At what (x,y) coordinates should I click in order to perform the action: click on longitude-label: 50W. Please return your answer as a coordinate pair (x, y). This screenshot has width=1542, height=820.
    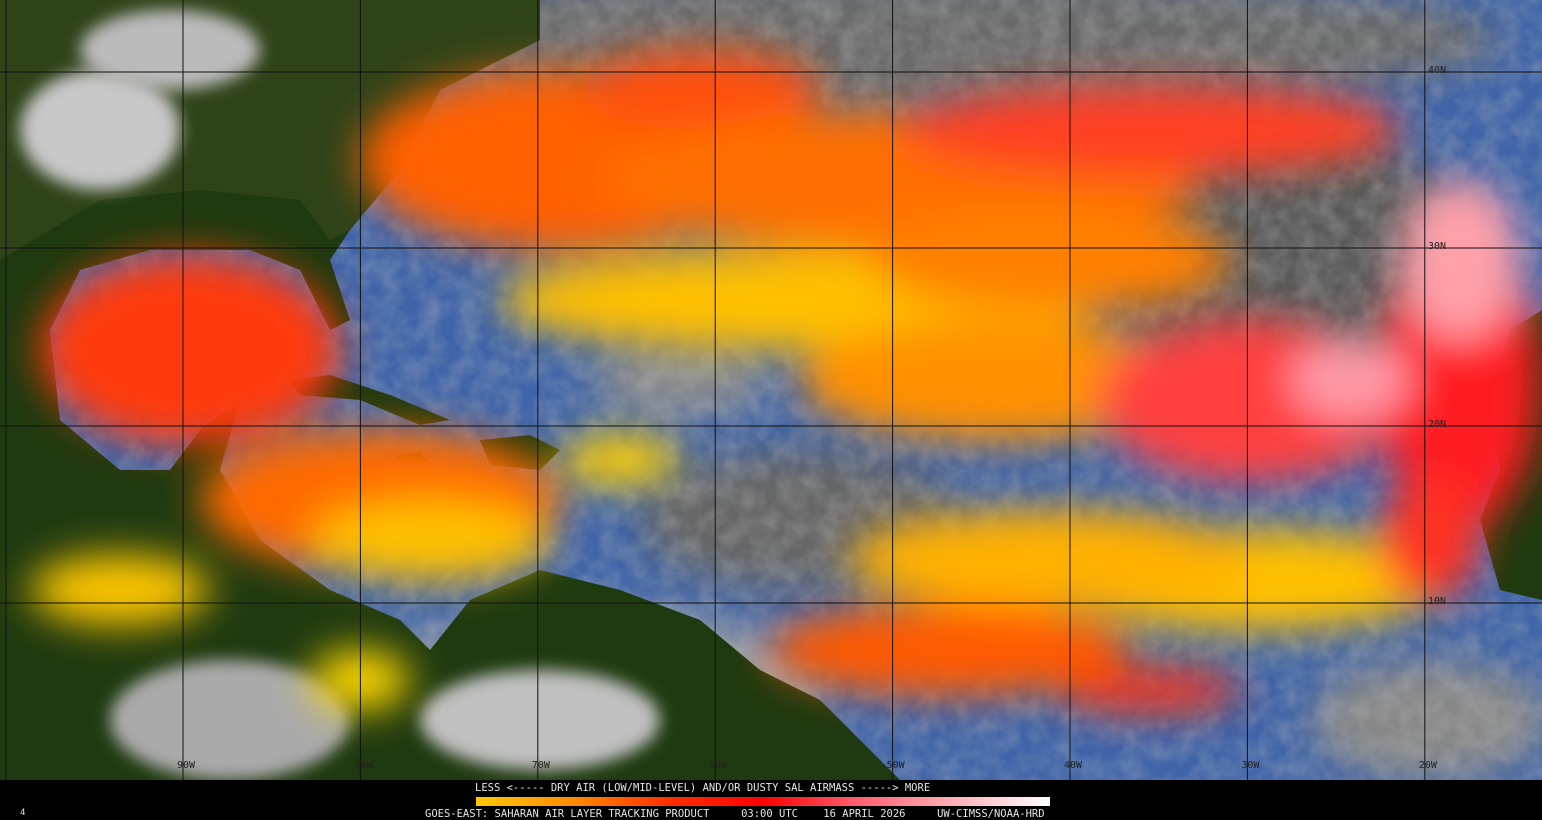
    Looking at the image, I should click on (895, 765).